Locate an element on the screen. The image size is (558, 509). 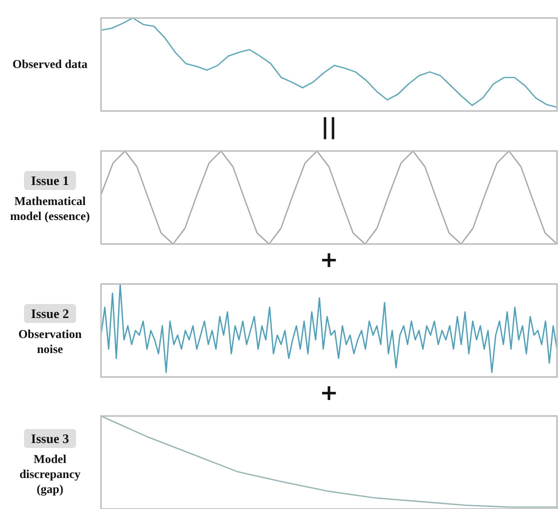
y-axis-title: Mathematical model (essence) is located at coordinates (50, 209).